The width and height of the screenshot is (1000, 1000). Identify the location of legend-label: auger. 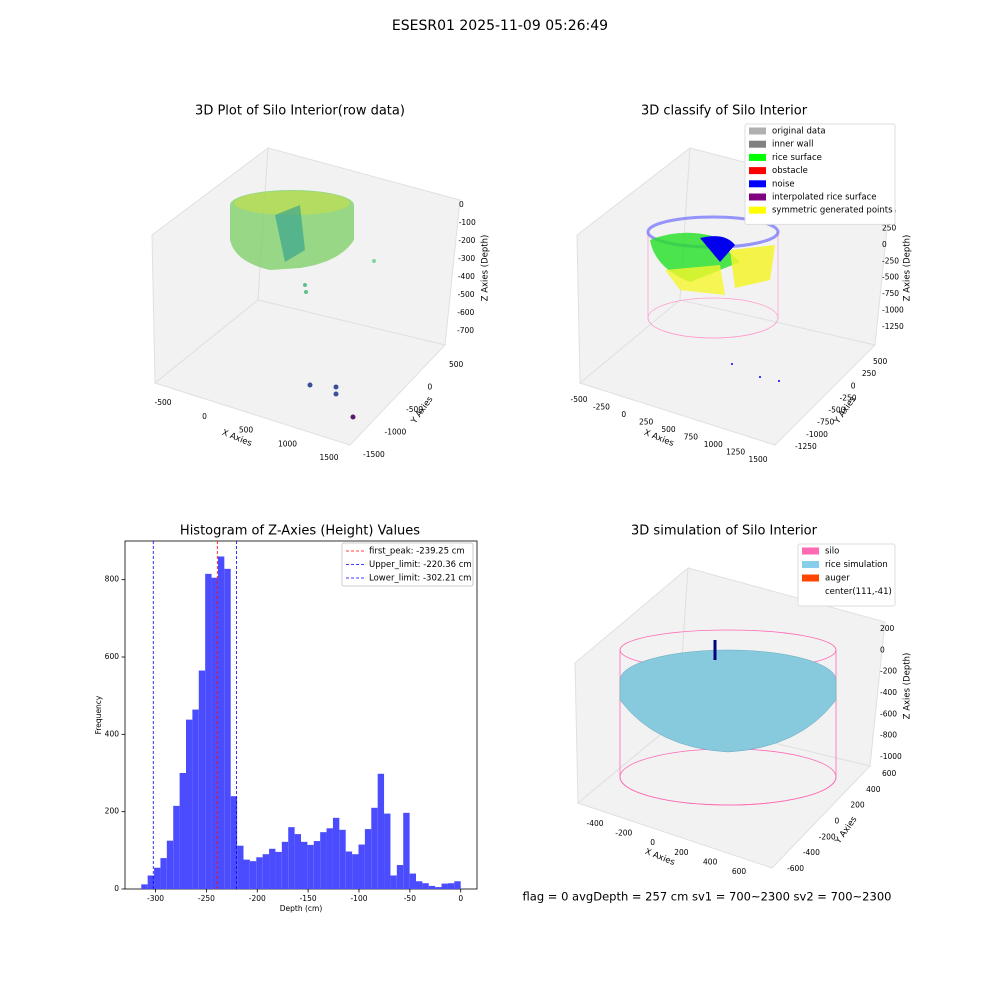
(837, 579).